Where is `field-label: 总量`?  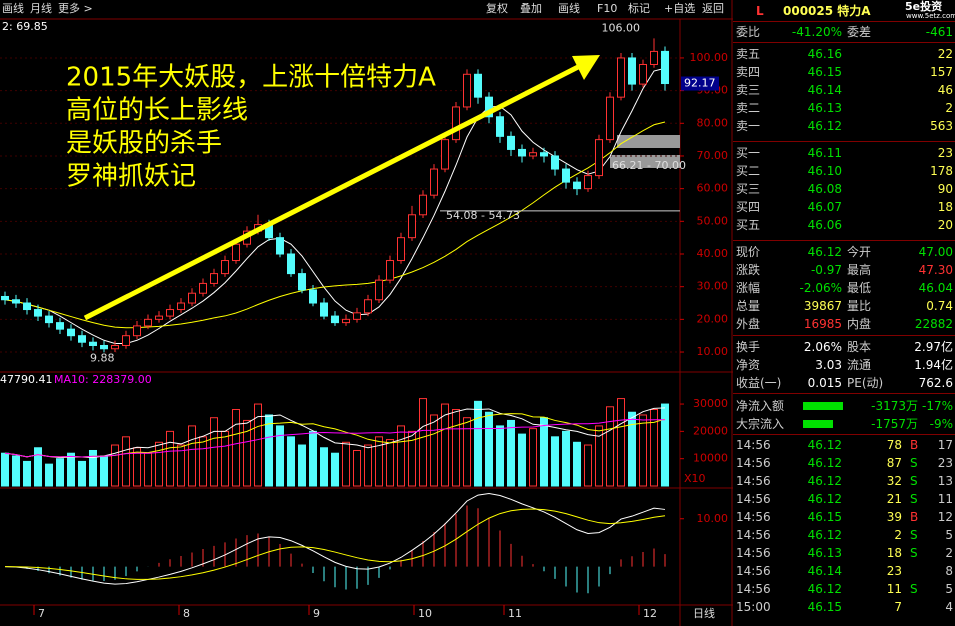
field-label: 总量 is located at coordinates (748, 306).